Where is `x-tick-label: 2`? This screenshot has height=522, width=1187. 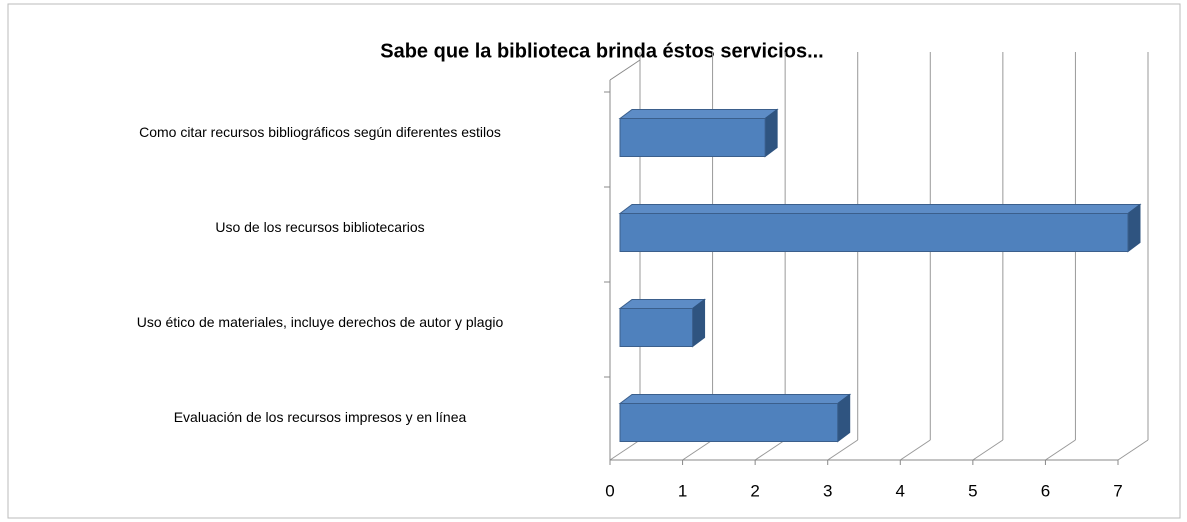
x-tick-label: 2 is located at coordinates (754, 490).